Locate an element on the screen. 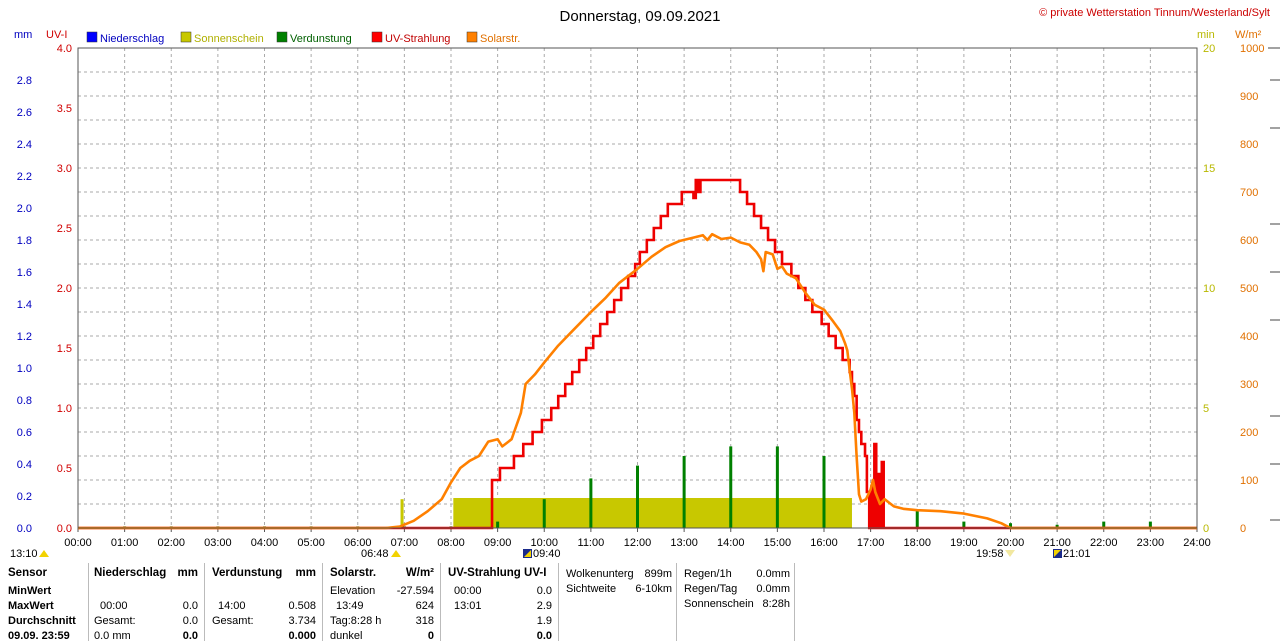 This screenshot has height=642, width=1280. x-tick-label: 10:00 is located at coordinates (544, 543).